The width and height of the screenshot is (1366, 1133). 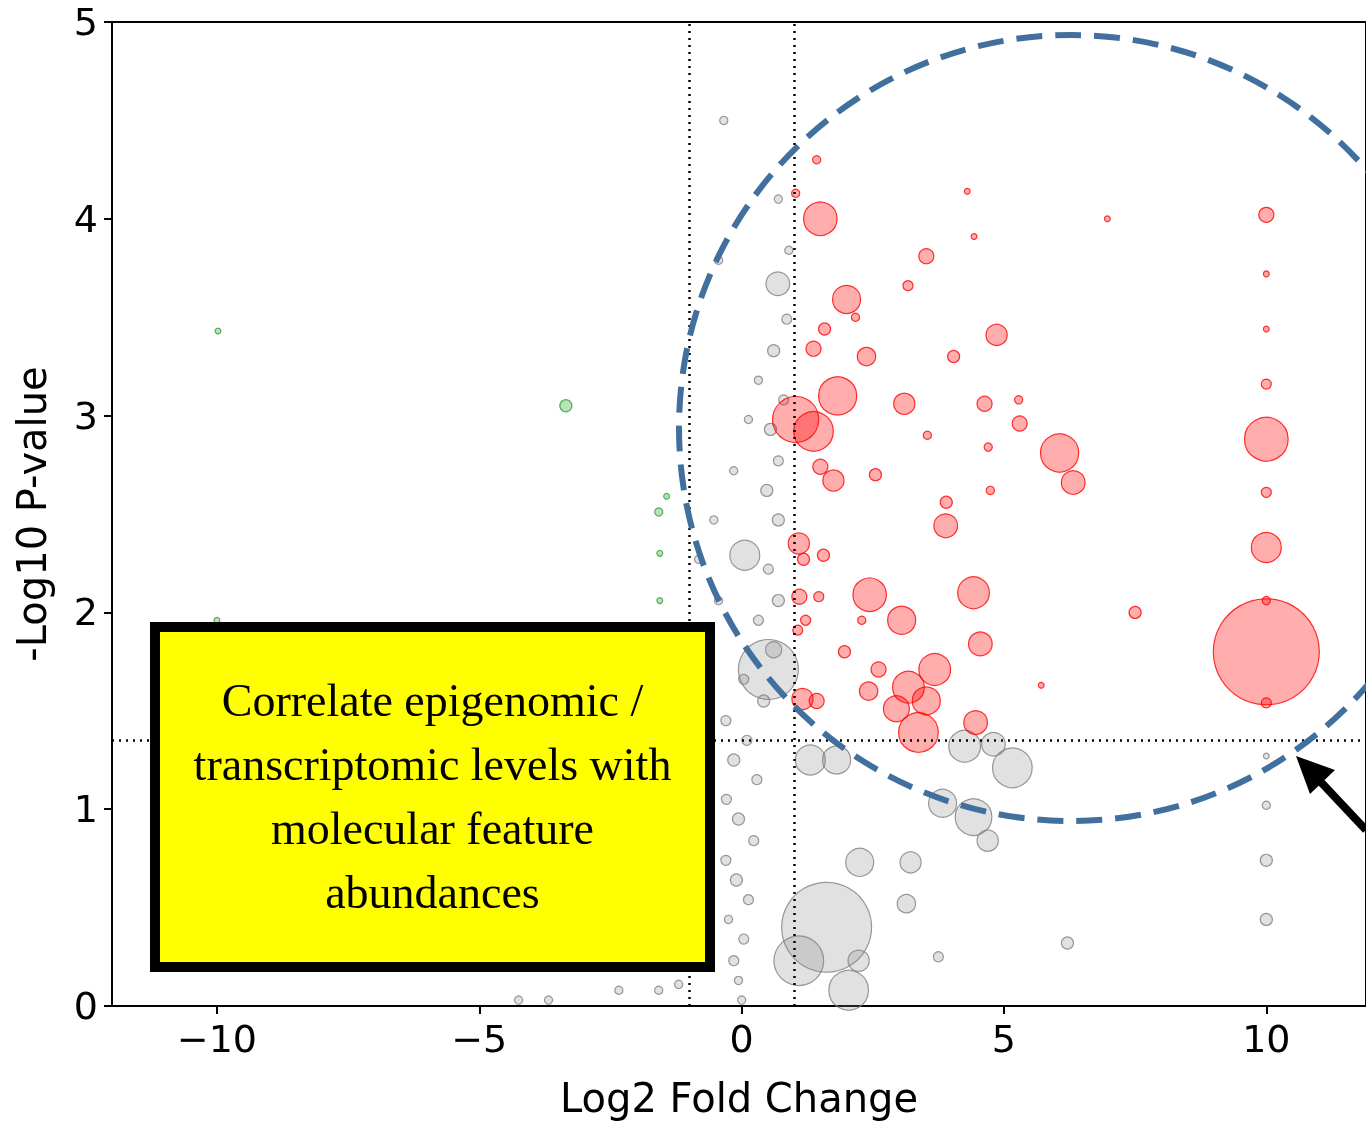 I want to click on y-tick-label: 2, so click(x=85, y=612).